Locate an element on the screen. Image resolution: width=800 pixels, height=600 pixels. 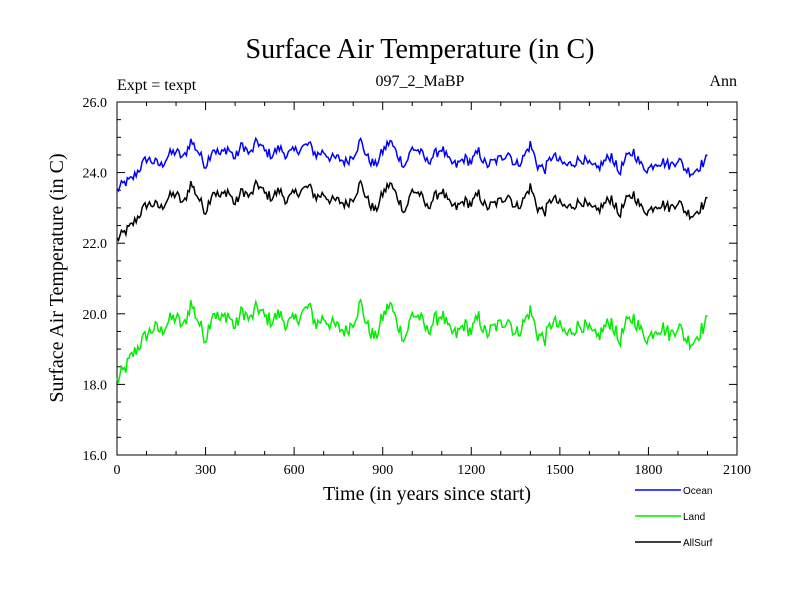
x-tick-label: 900 is located at coordinates (382, 470).